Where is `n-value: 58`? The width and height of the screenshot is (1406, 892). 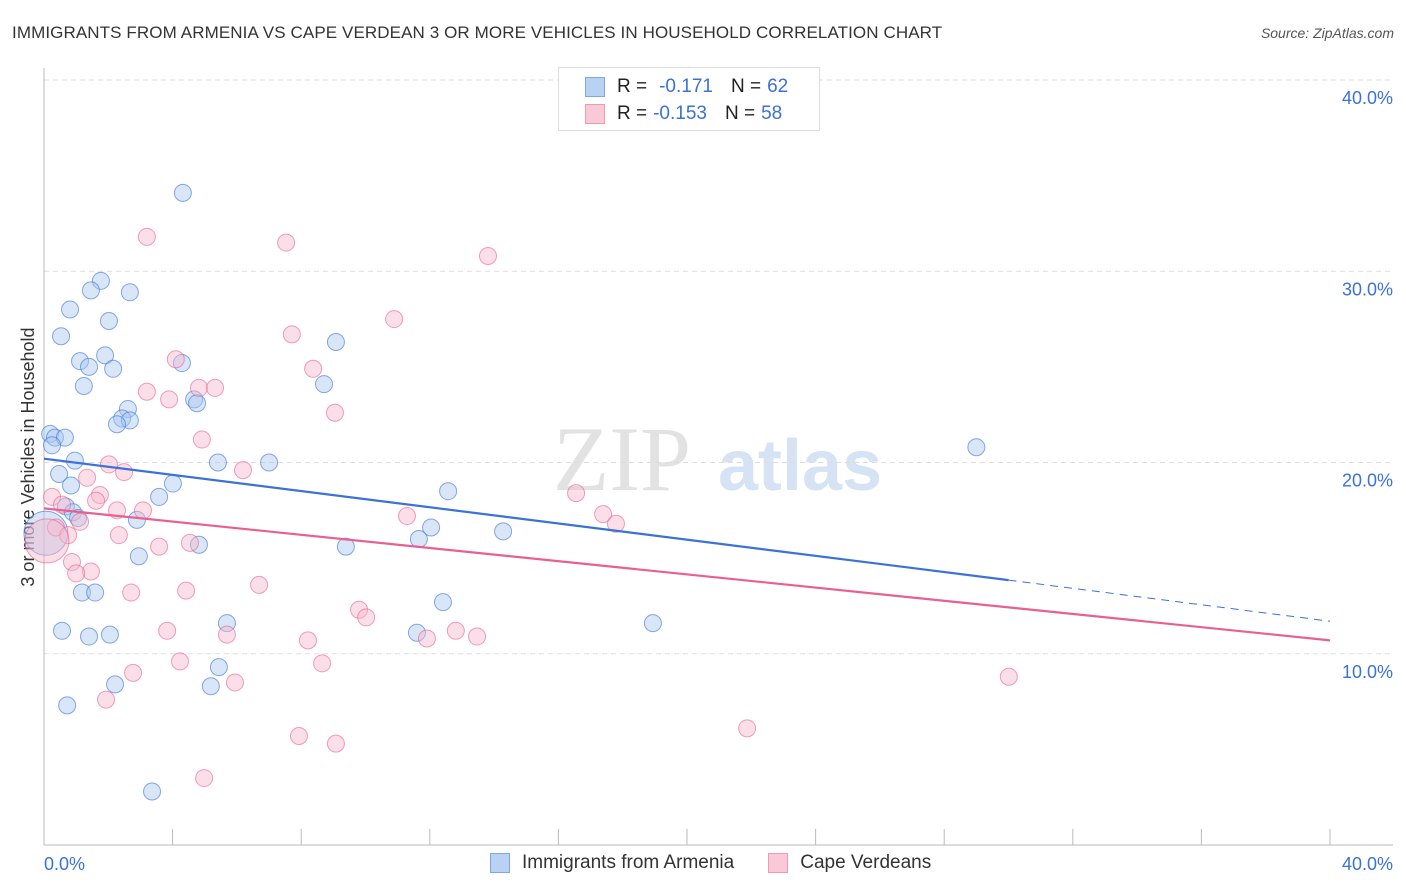 n-value: 58 is located at coordinates (772, 113).